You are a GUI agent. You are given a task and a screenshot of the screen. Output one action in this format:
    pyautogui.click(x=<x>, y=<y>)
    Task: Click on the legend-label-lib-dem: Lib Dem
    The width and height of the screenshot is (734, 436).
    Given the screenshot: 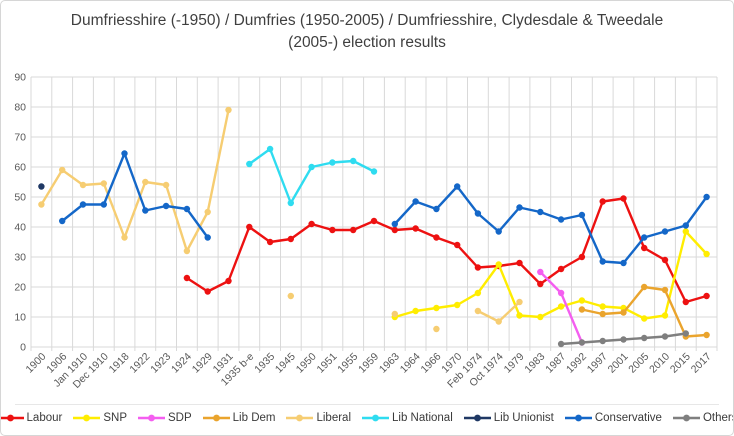 What is the action you would take?
    pyautogui.click(x=254, y=418)
    